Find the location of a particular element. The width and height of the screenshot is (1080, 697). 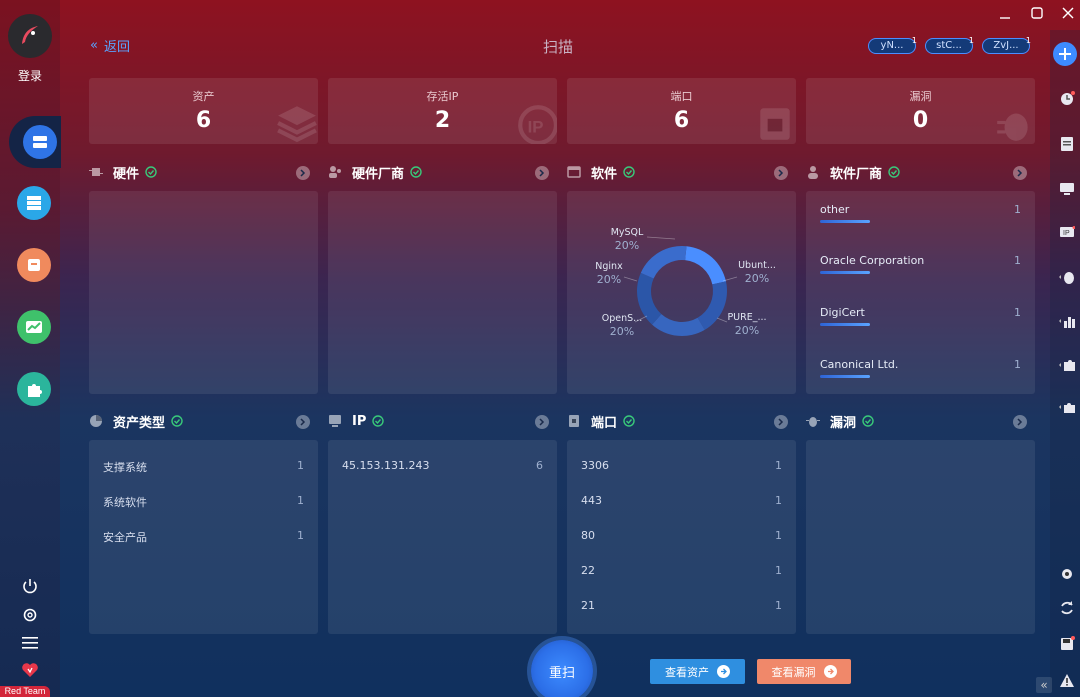

list-item: Oracle Corporation 1 is located at coordinates (920, 269).